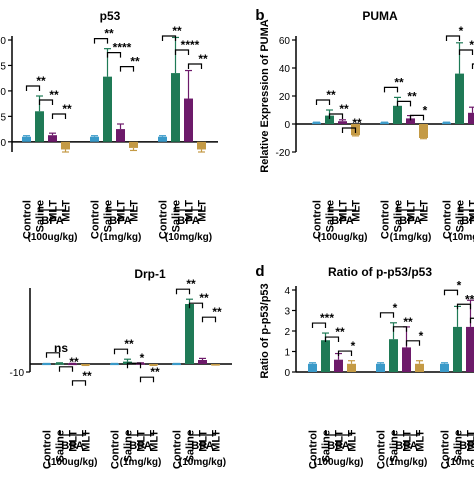  Describe the element at coordinates (287, 353) in the screenshot. I see `y-tick-label: 1` at that location.